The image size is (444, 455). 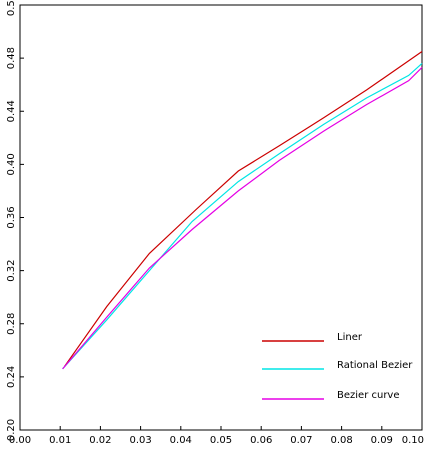 What do you see at coordinates (11, 270) in the screenshot?
I see `y-tick-label: 0.32` at bounding box center [11, 270].